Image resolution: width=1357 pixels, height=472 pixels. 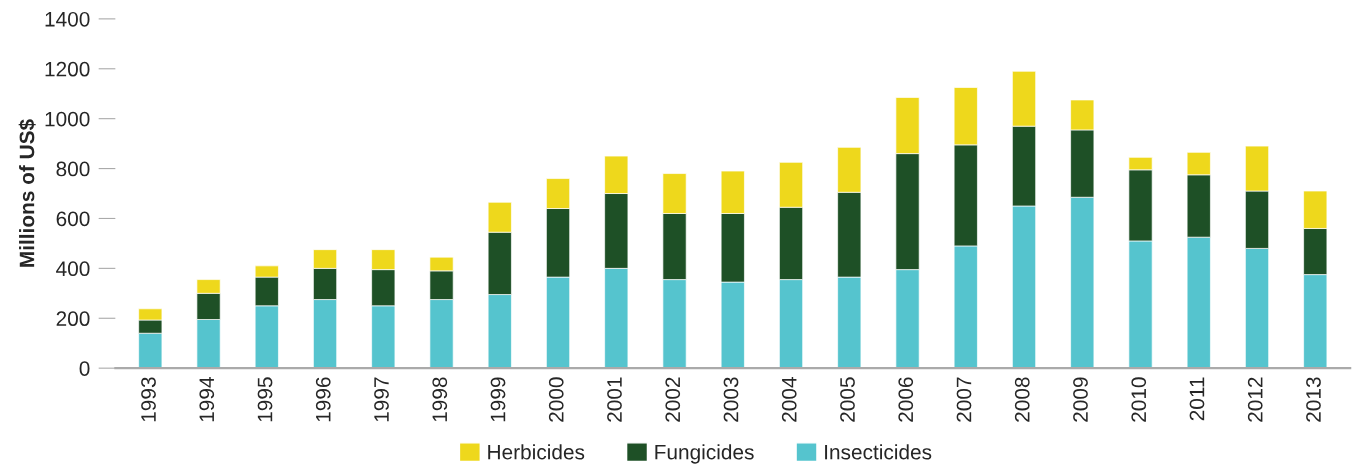 I want to click on x-tick-label: 2010, so click(x=1139, y=399).